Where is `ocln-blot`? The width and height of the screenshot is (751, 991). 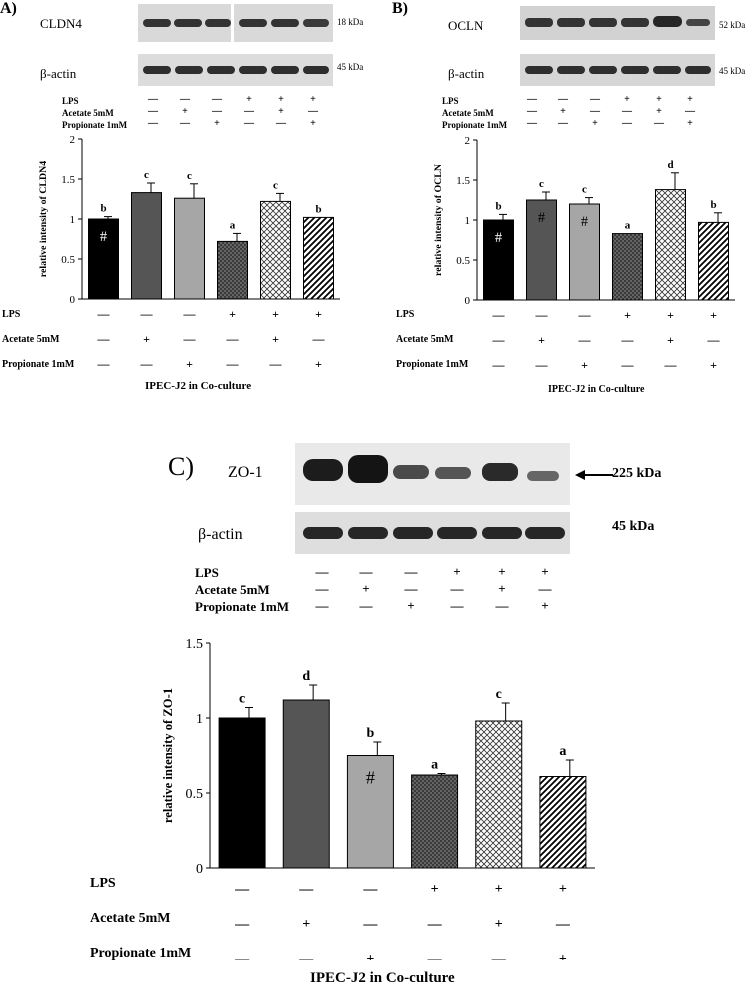 ocln-blot is located at coordinates (617, 23).